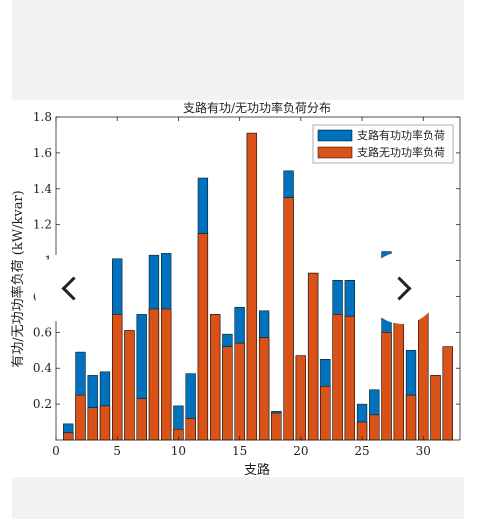 The height and width of the screenshot is (524, 478). Describe the element at coordinates (56, 451) in the screenshot. I see `x-tick-label: 0` at that location.